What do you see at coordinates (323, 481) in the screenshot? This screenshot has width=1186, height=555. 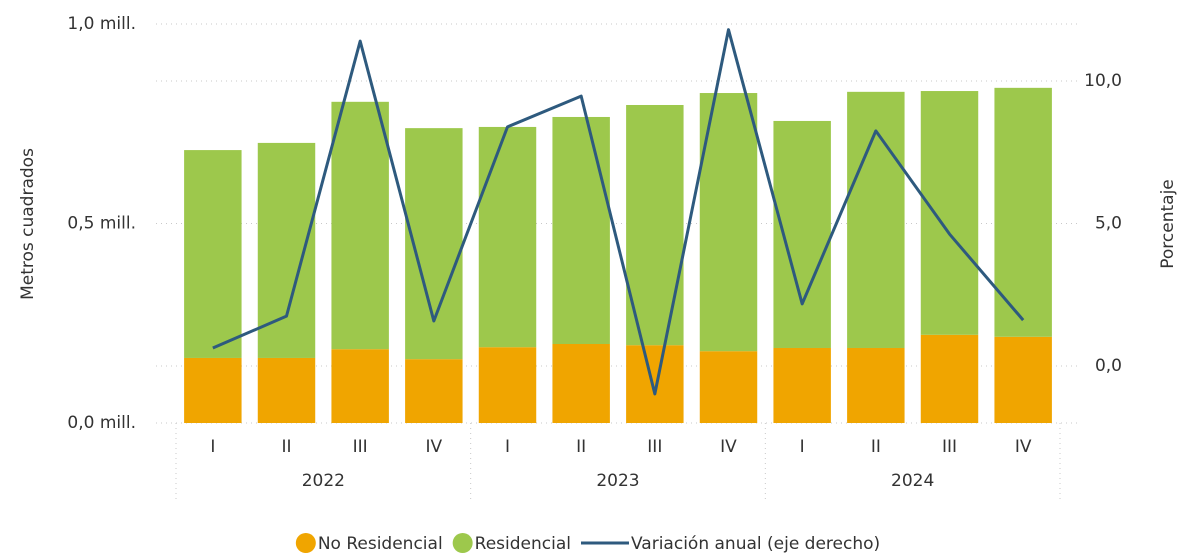 I see `group-label: 2022` at bounding box center [323, 481].